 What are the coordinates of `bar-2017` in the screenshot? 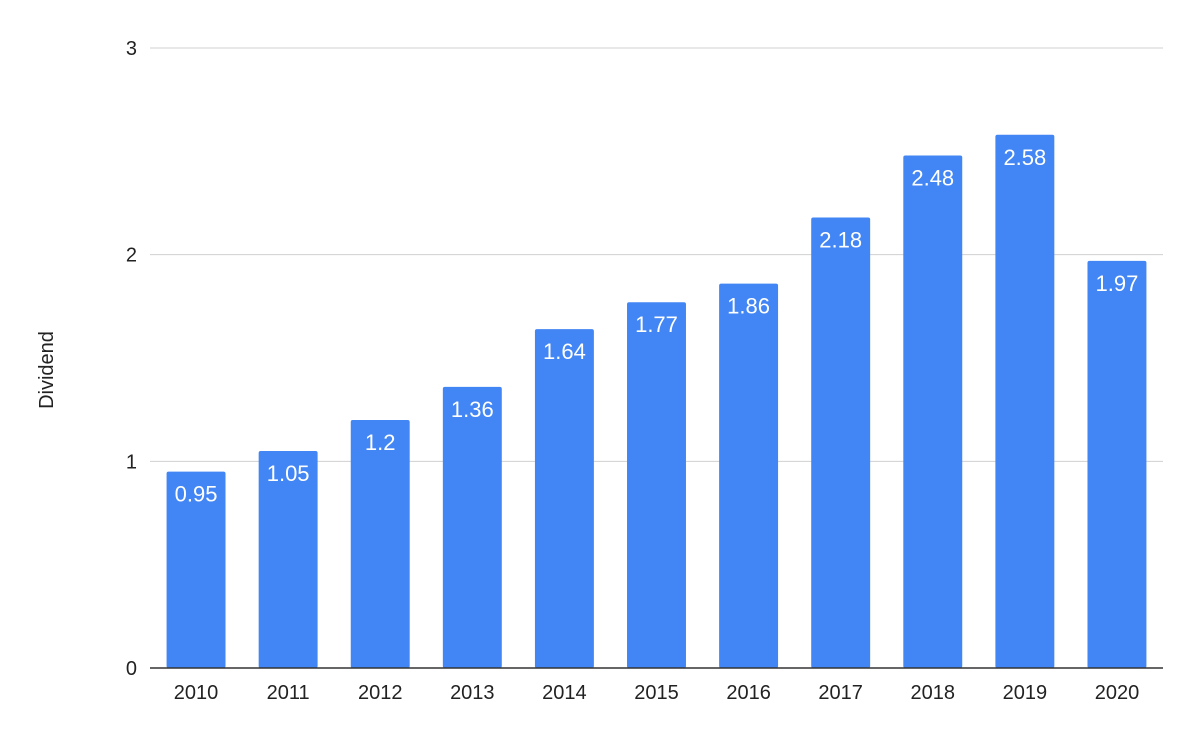 It's located at (841, 442).